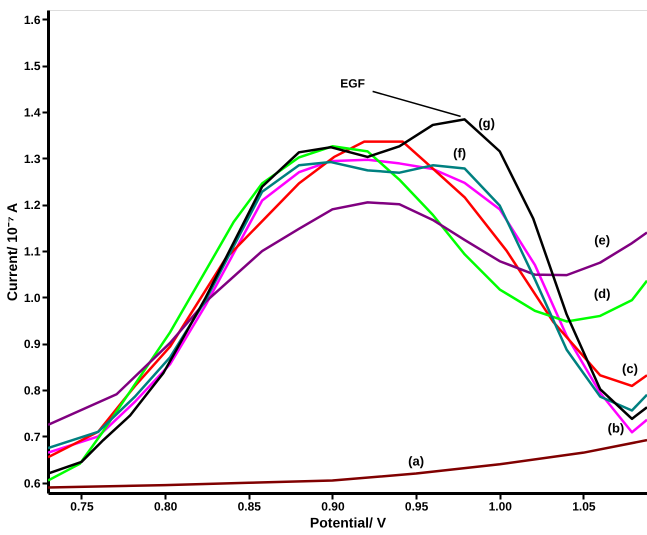 This screenshot has height=535, width=647. What do you see at coordinates (32, 437) in the screenshot?
I see `y-tick-label: 0.7` at bounding box center [32, 437].